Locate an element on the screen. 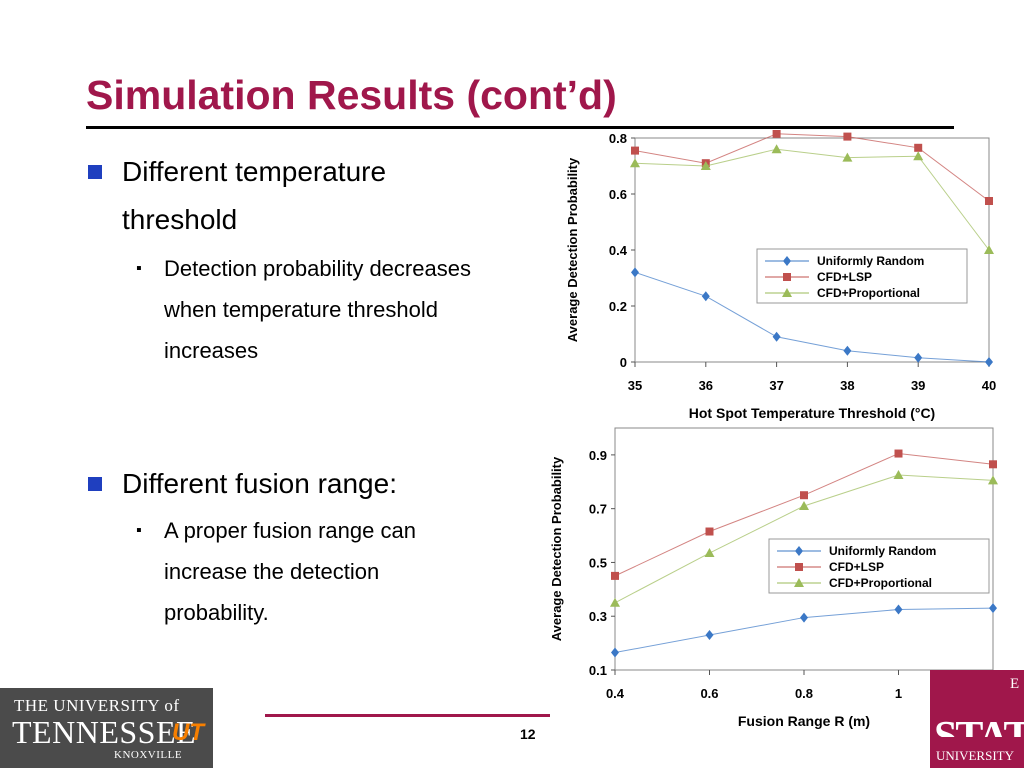 This screenshot has height=768, width=1024. x-tick-label: 37 is located at coordinates (776, 385).